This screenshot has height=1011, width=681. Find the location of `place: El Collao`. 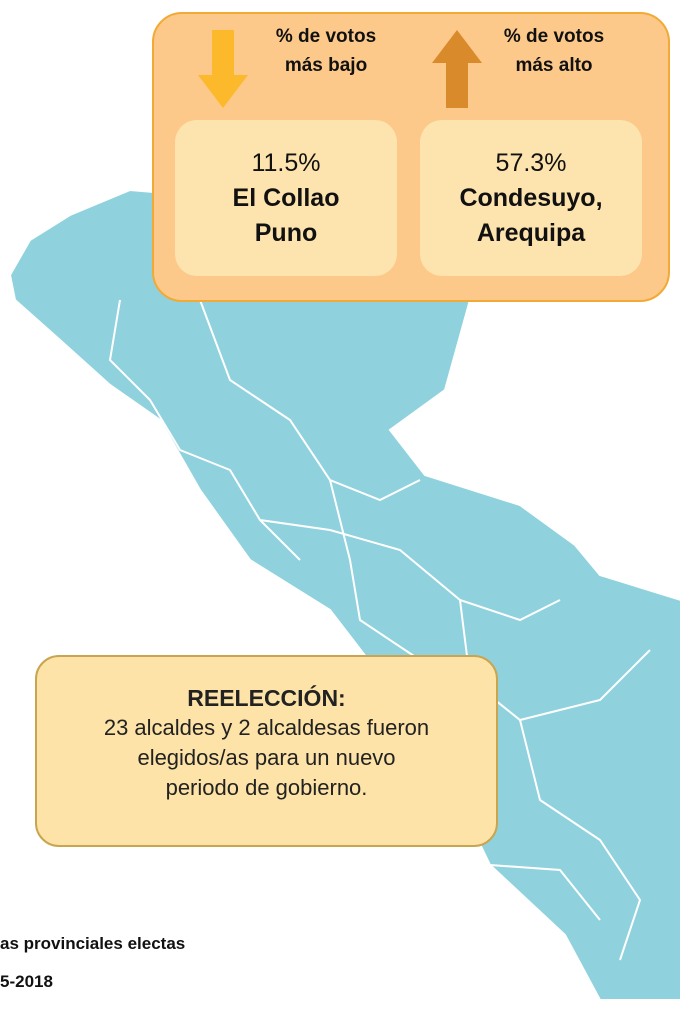

place: El Collao is located at coordinates (286, 197).